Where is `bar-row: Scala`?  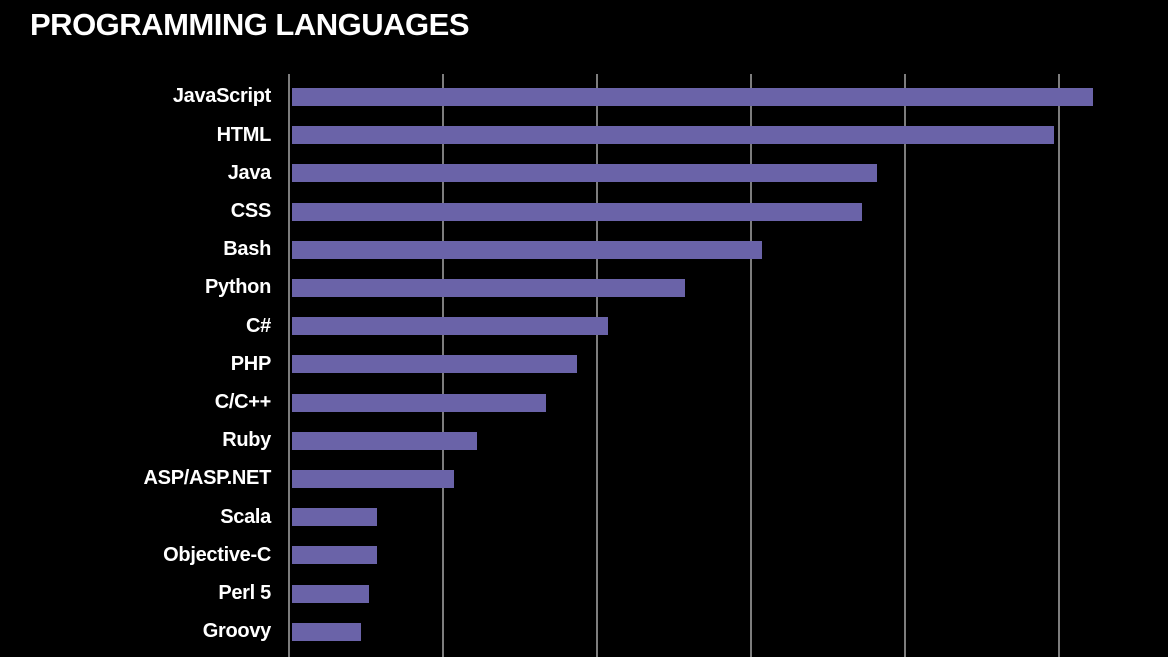
bar-row: Scala is located at coordinates (584, 517).